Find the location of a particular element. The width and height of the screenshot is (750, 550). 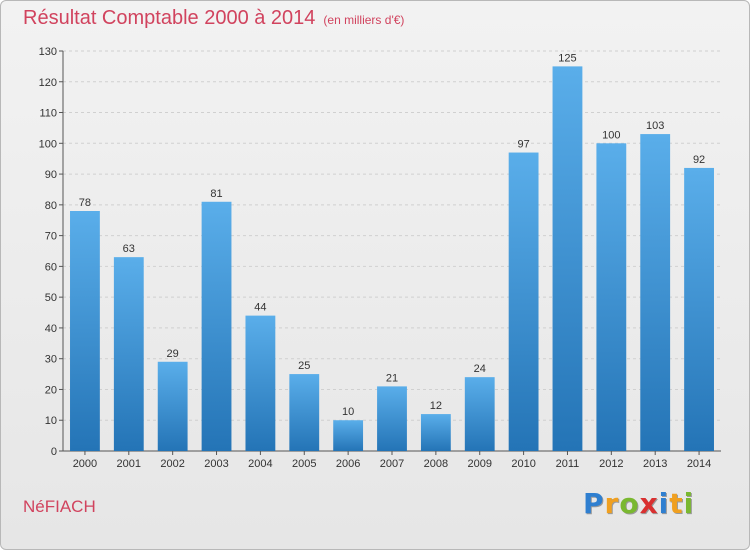

y-tick-label: 80 is located at coordinates (51, 206).